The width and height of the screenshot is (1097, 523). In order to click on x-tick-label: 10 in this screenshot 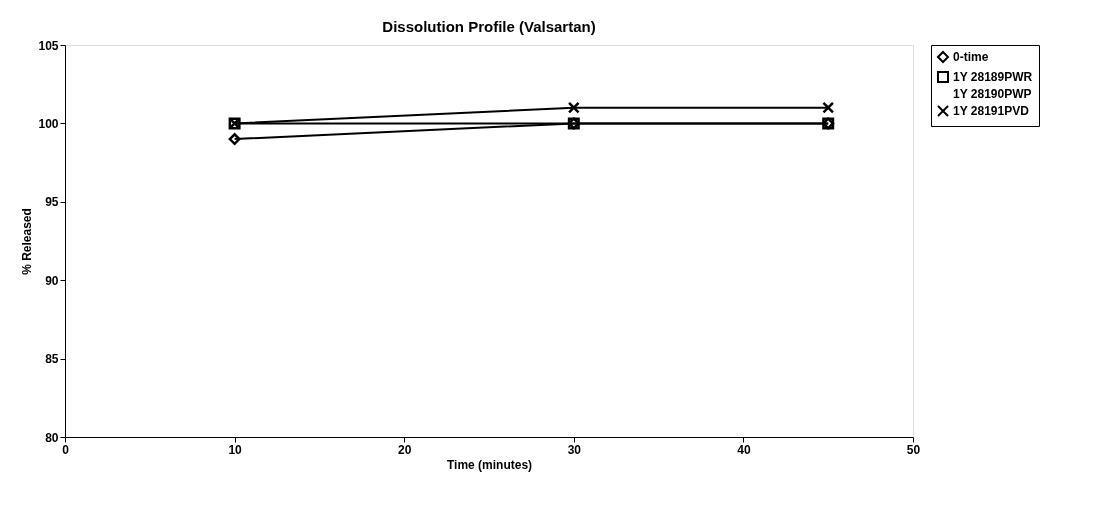, I will do `click(235, 449)`.